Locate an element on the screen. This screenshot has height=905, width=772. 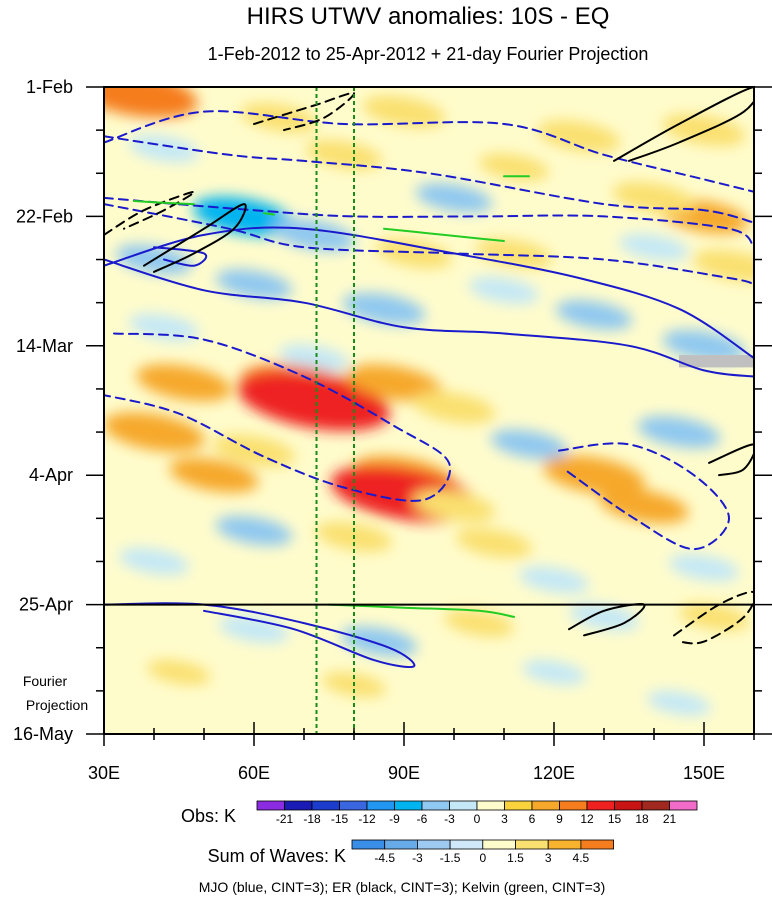
x-tick-label: 90E is located at coordinates (404, 773).